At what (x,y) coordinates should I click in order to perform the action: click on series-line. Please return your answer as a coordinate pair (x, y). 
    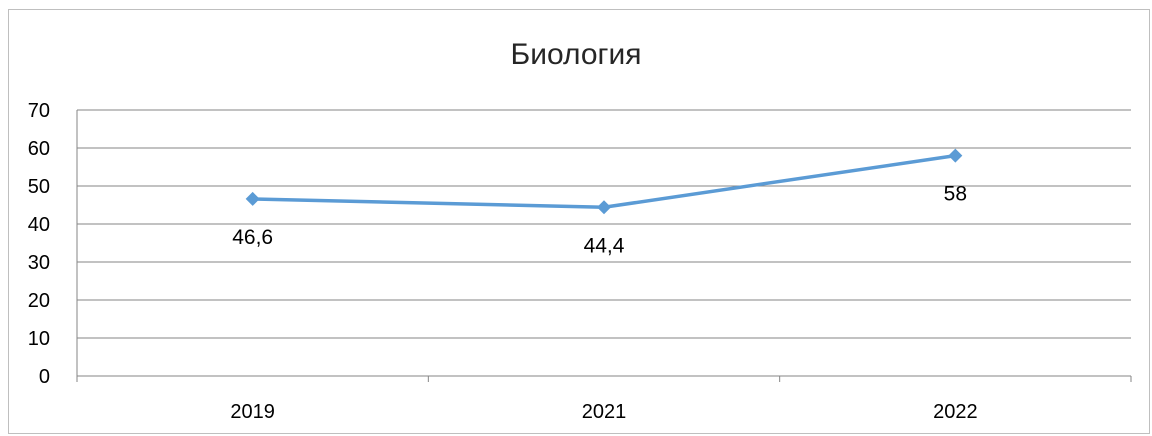
    Looking at the image, I should click on (604, 181).